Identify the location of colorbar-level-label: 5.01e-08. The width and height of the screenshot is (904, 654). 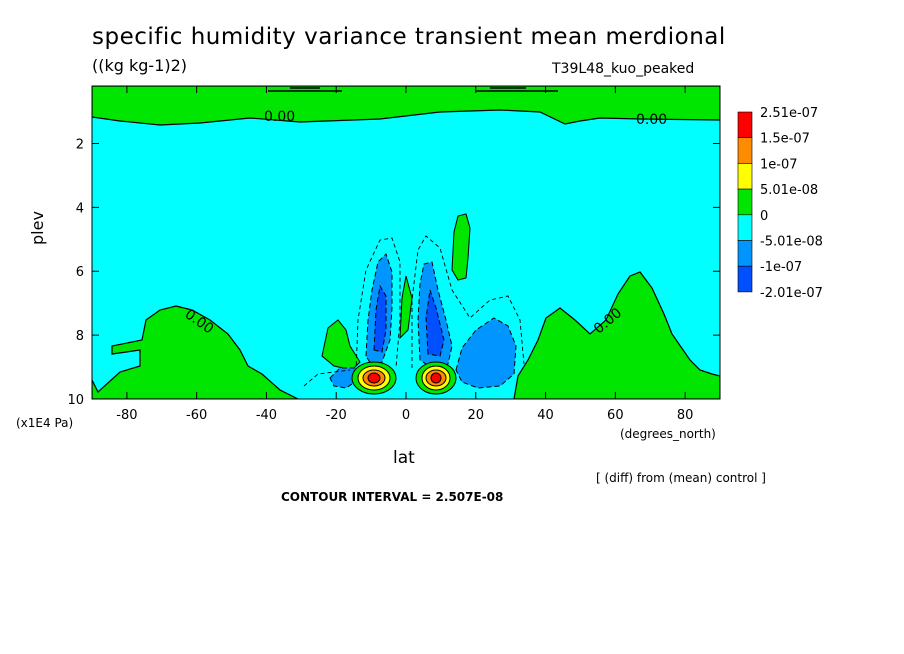
(789, 190).